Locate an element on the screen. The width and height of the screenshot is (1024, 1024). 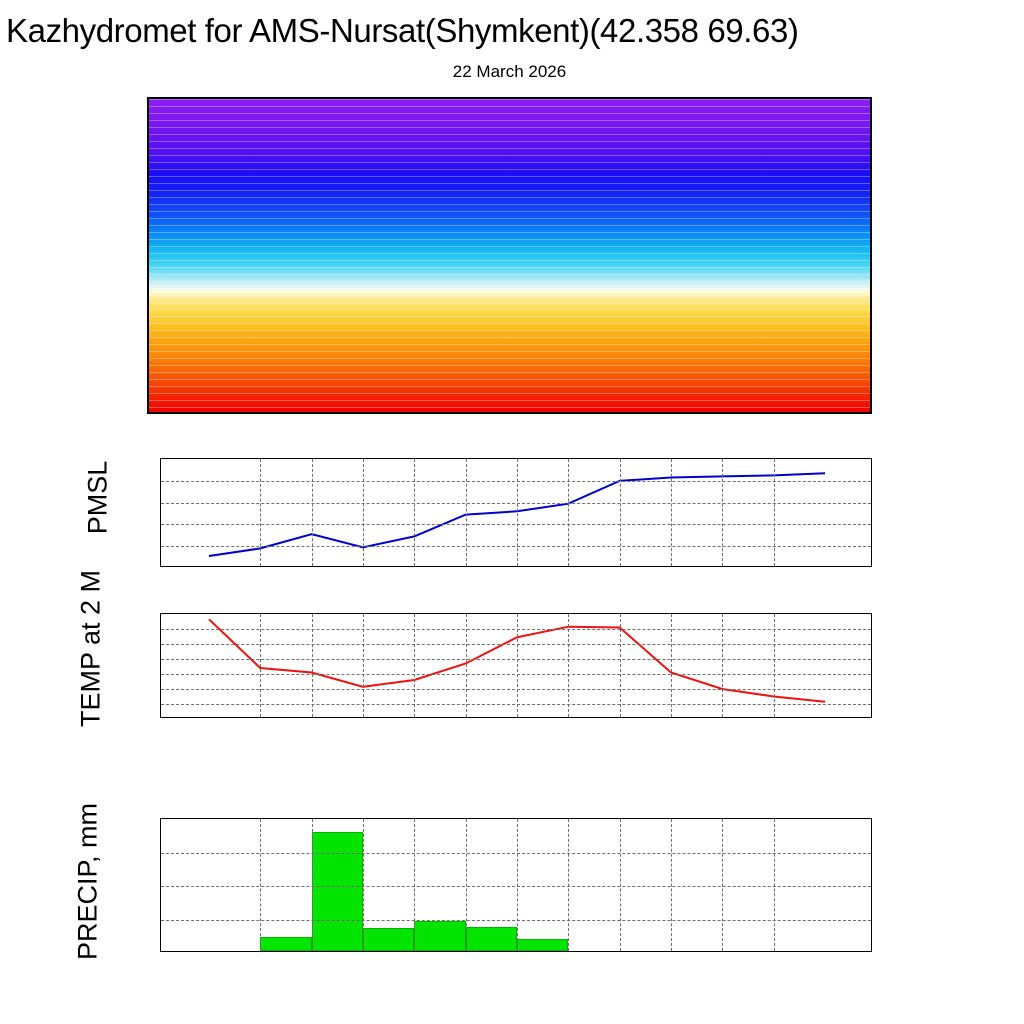
precip-axis-label: PRECIP, mm is located at coordinates (87, 881).